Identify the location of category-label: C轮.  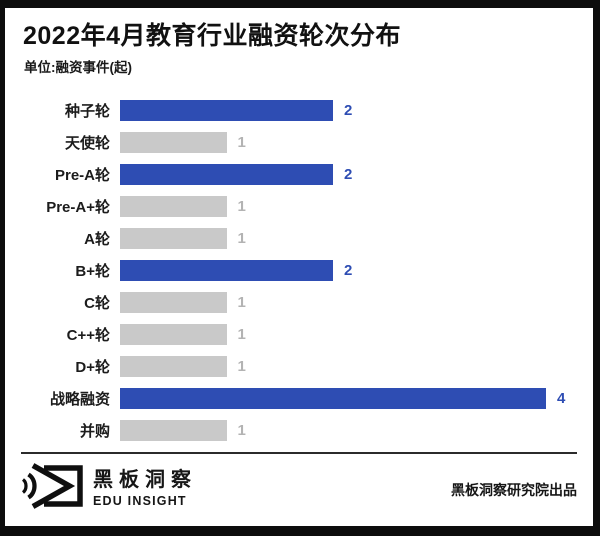
(97, 303).